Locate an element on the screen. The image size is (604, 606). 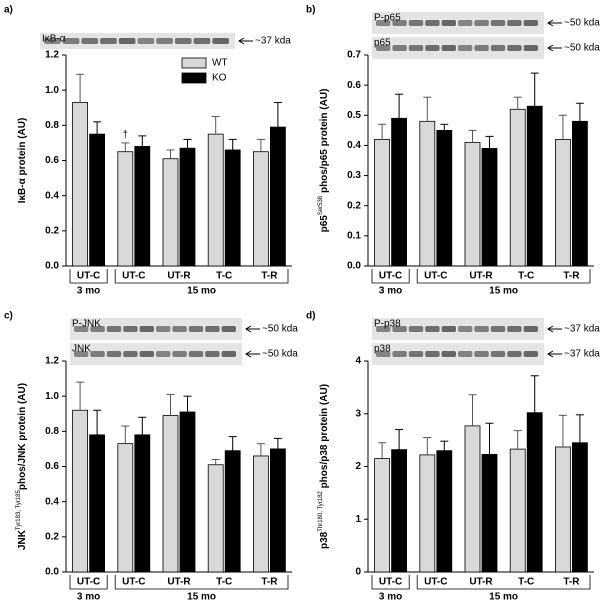
blot-label: P-p38 is located at coordinates (387, 324).